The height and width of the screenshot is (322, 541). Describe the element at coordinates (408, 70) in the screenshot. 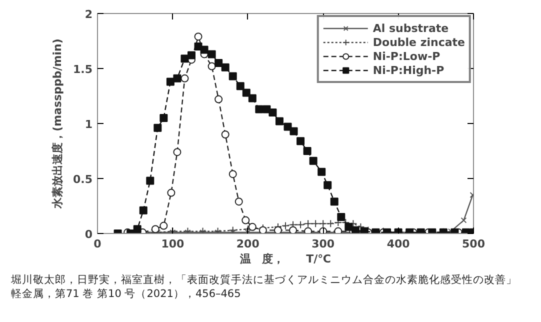

I see `legend-label: Ni-P:High-P` at that location.